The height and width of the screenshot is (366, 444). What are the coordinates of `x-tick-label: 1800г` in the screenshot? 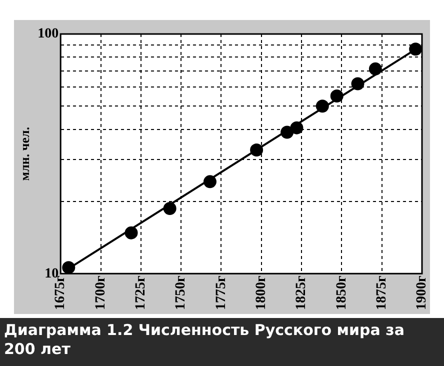 It's located at (261, 293).